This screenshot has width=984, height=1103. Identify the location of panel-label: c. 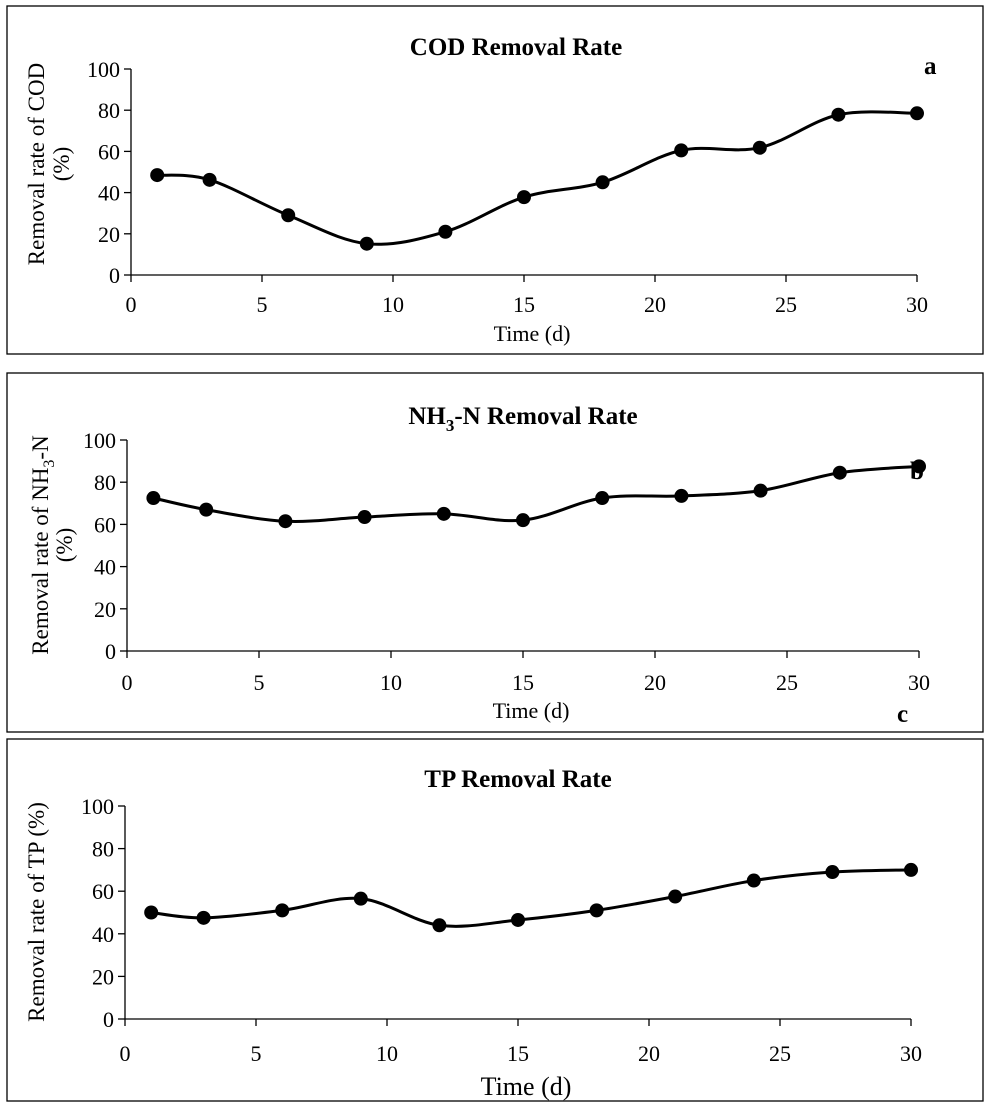
(902, 714).